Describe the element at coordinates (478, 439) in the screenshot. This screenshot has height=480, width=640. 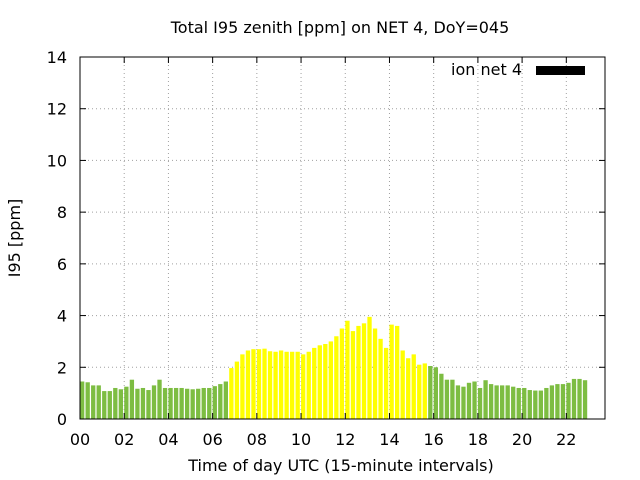
I see `x-tick-label: 18` at that location.